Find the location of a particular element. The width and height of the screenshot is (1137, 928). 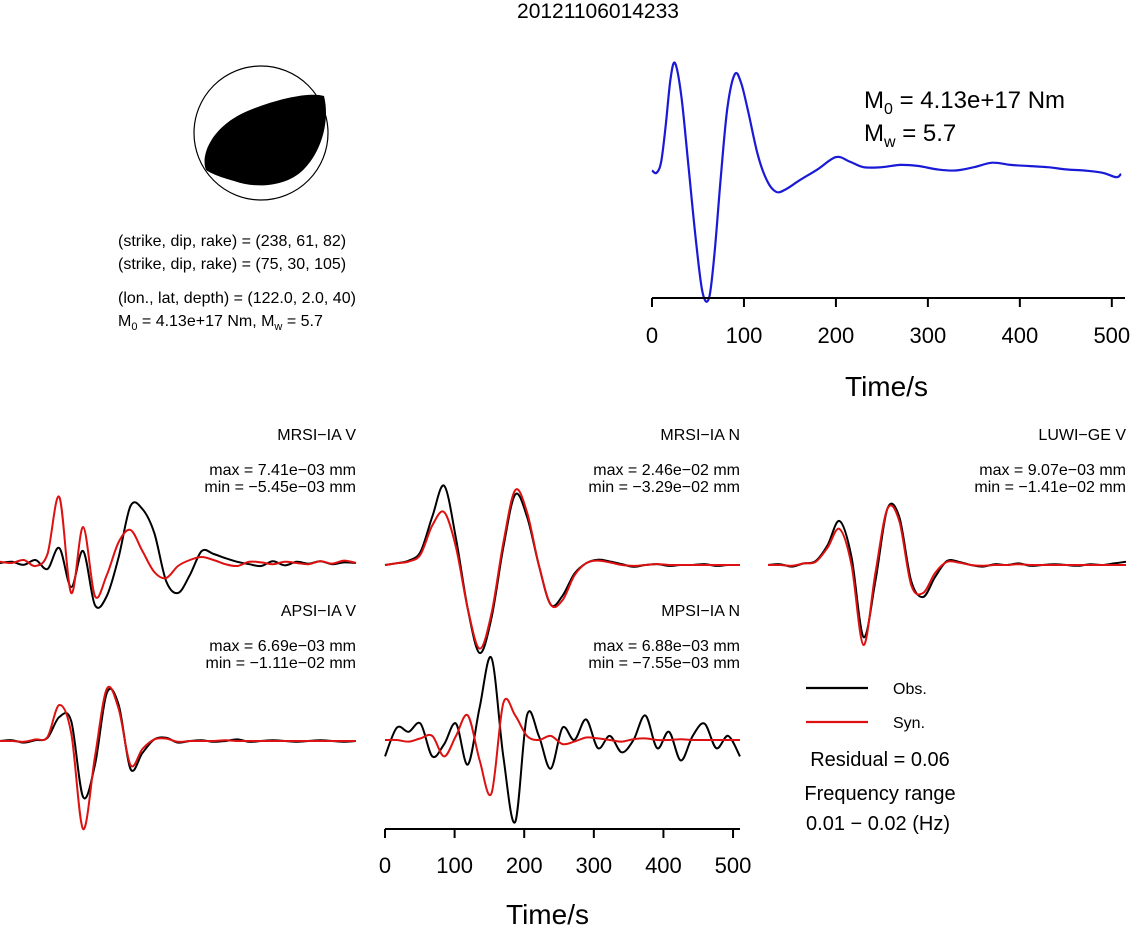

focal-mechanism-beachball is located at coordinates (261, 133).